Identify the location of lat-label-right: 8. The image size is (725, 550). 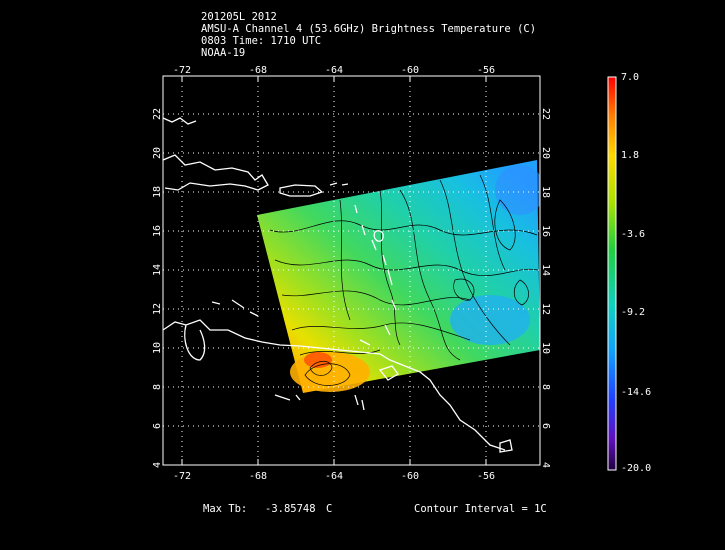
(545, 387).